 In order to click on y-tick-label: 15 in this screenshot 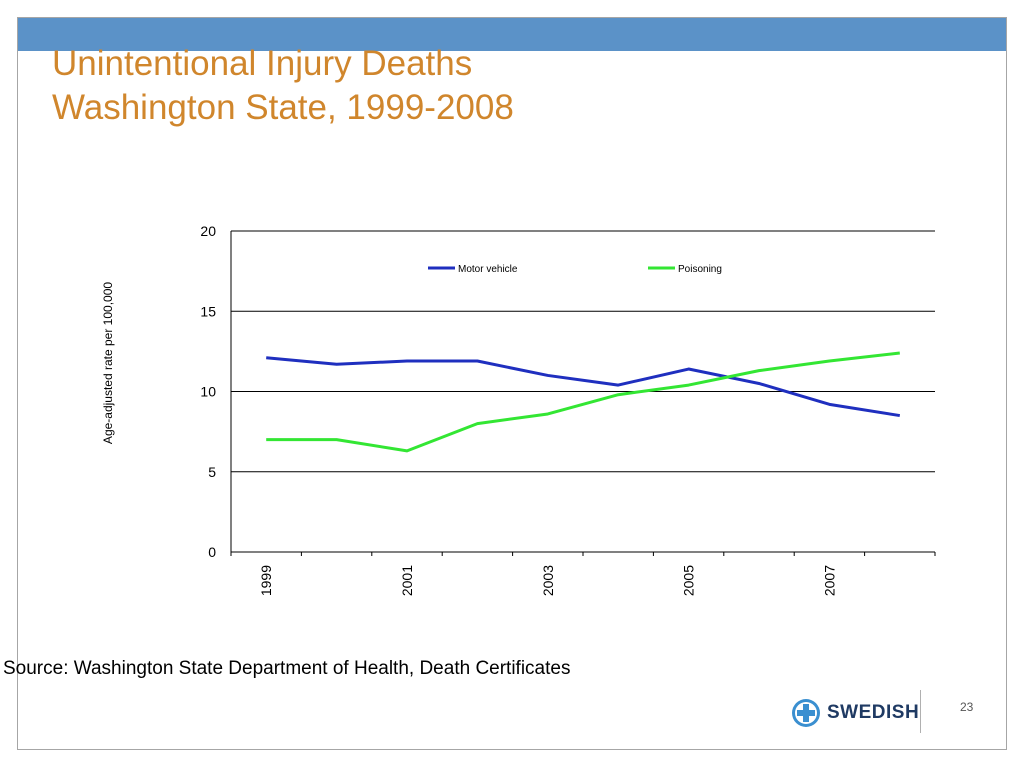, I will do `click(208, 311)`.